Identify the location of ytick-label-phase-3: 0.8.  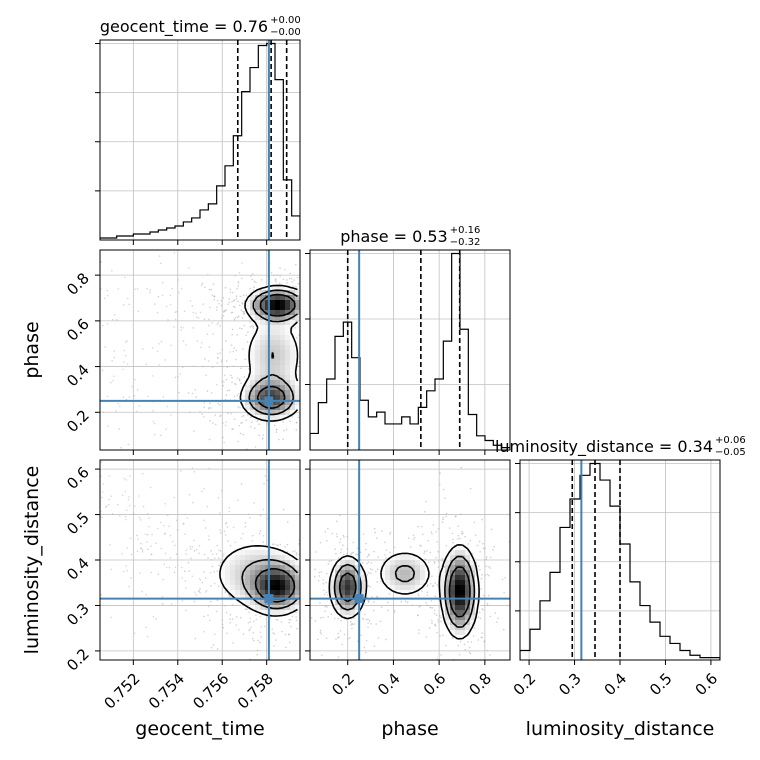
(78, 284).